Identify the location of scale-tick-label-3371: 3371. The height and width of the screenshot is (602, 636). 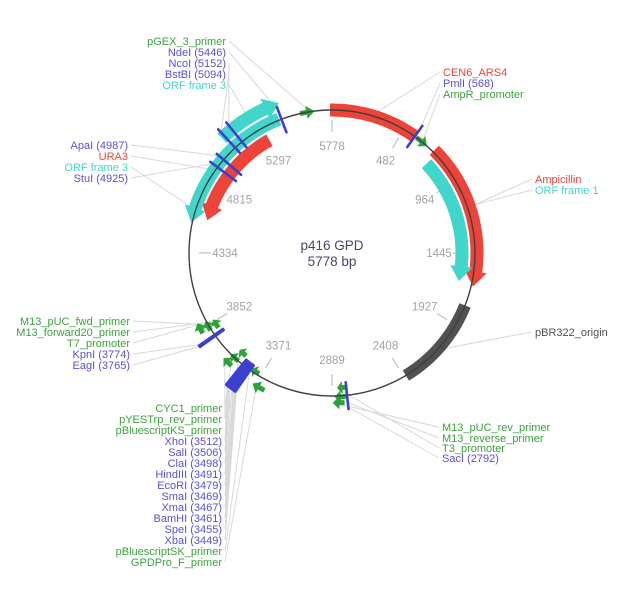
(279, 347).